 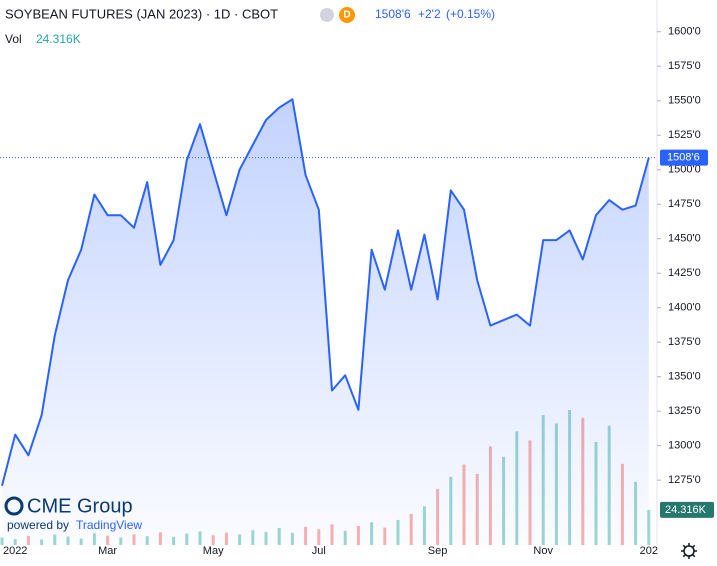 I want to click on powered-by: powered by, so click(x=38, y=525).